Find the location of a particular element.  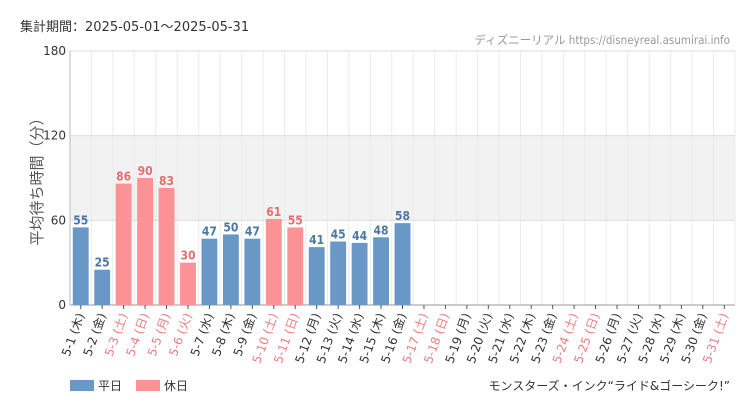

legend-swatch-holiday is located at coordinates (148, 385).